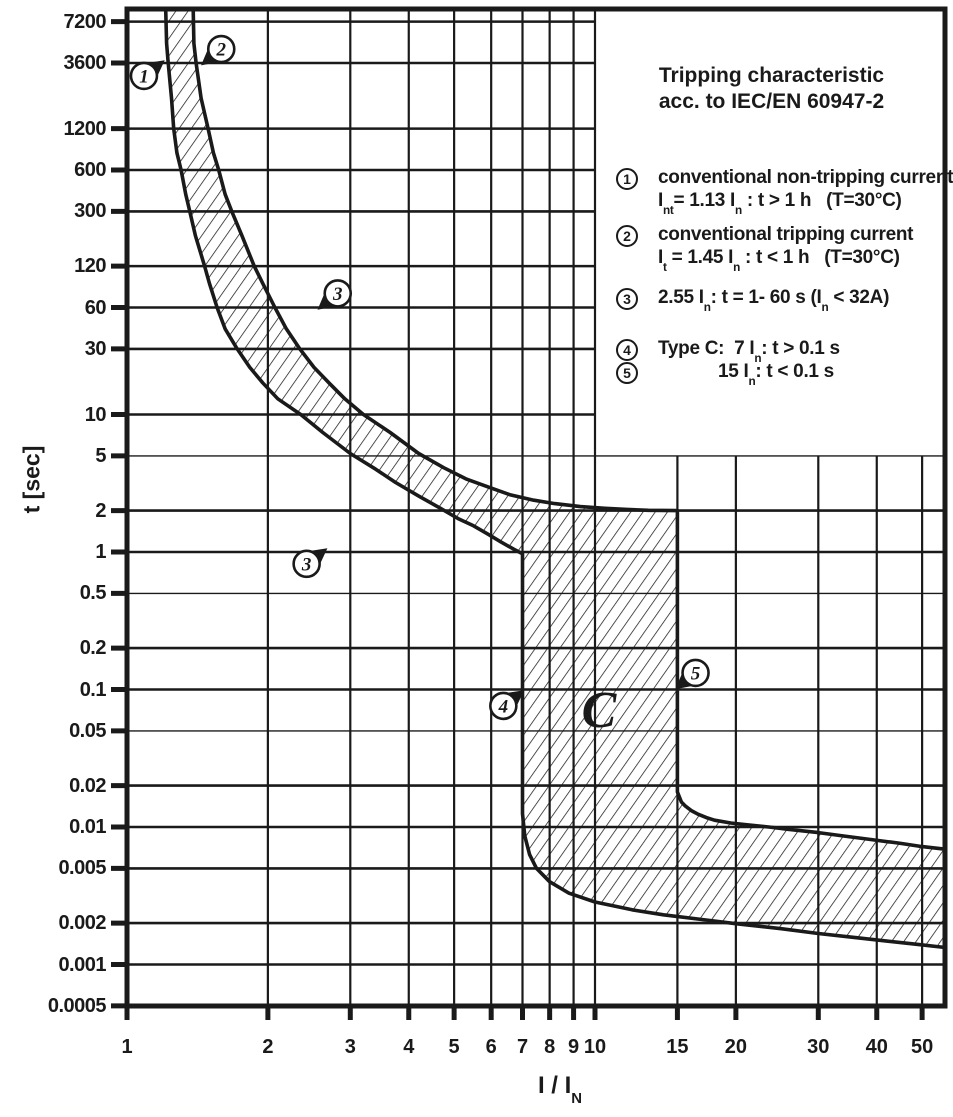 The width and height of the screenshot is (953, 1117). I want to click on region-label-C: C, so click(600, 710).